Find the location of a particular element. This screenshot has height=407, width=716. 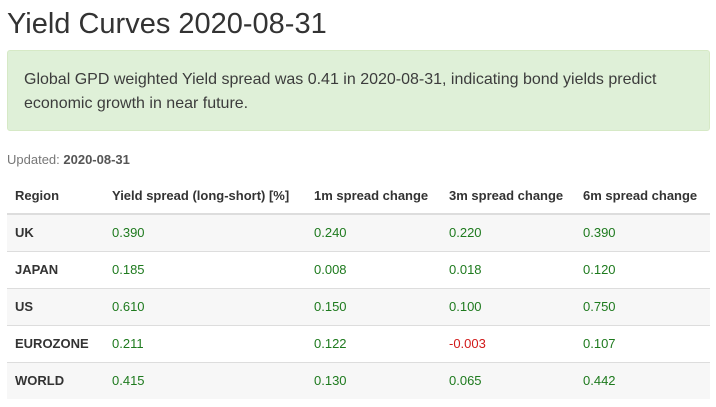

header-yield-spread: Yield spread (long-short) [%] is located at coordinates (205, 196).